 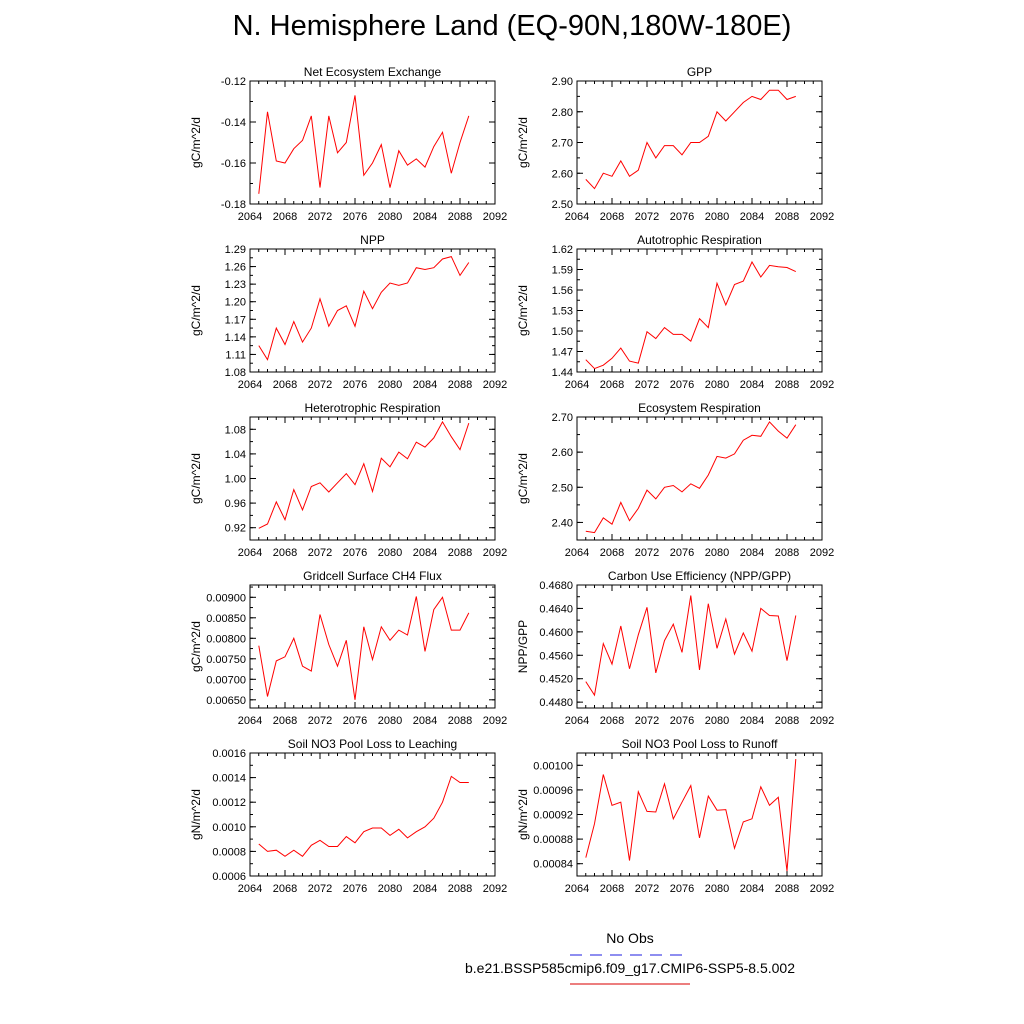 What do you see at coordinates (556, 703) in the screenshot?
I see `y-tick-label: 0.4480` at bounding box center [556, 703].